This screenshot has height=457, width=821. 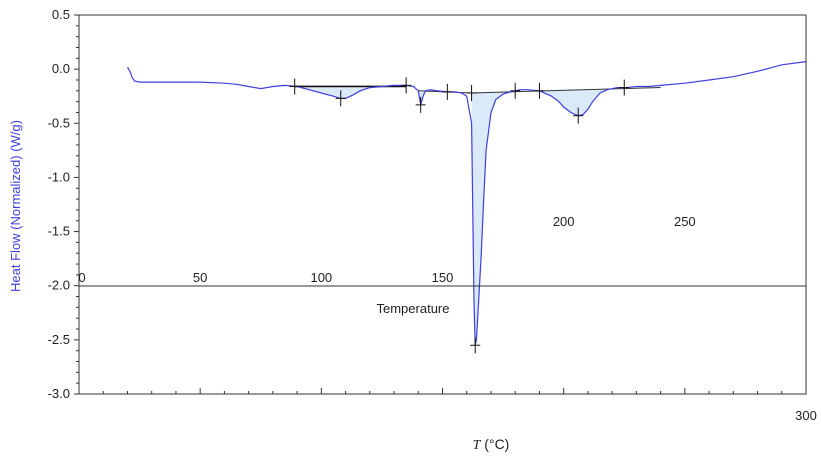 I want to click on baseline-segment, so click(x=566, y=90).